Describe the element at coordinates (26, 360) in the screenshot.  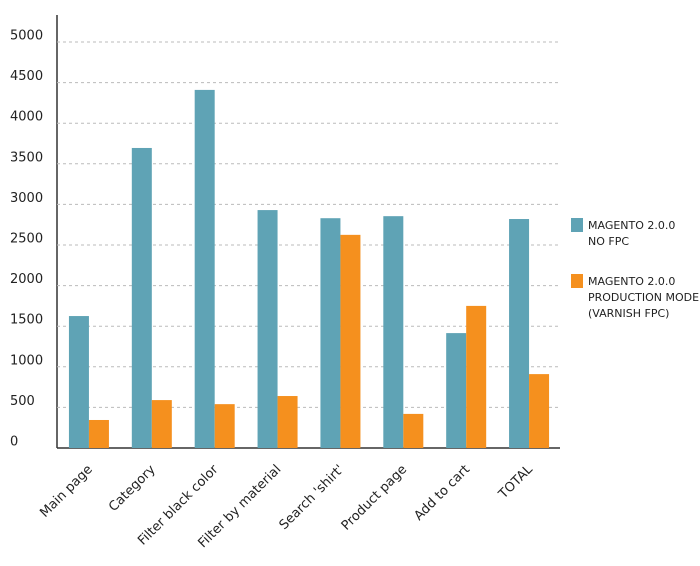
I see `y-tick-label: 1000` at that location.